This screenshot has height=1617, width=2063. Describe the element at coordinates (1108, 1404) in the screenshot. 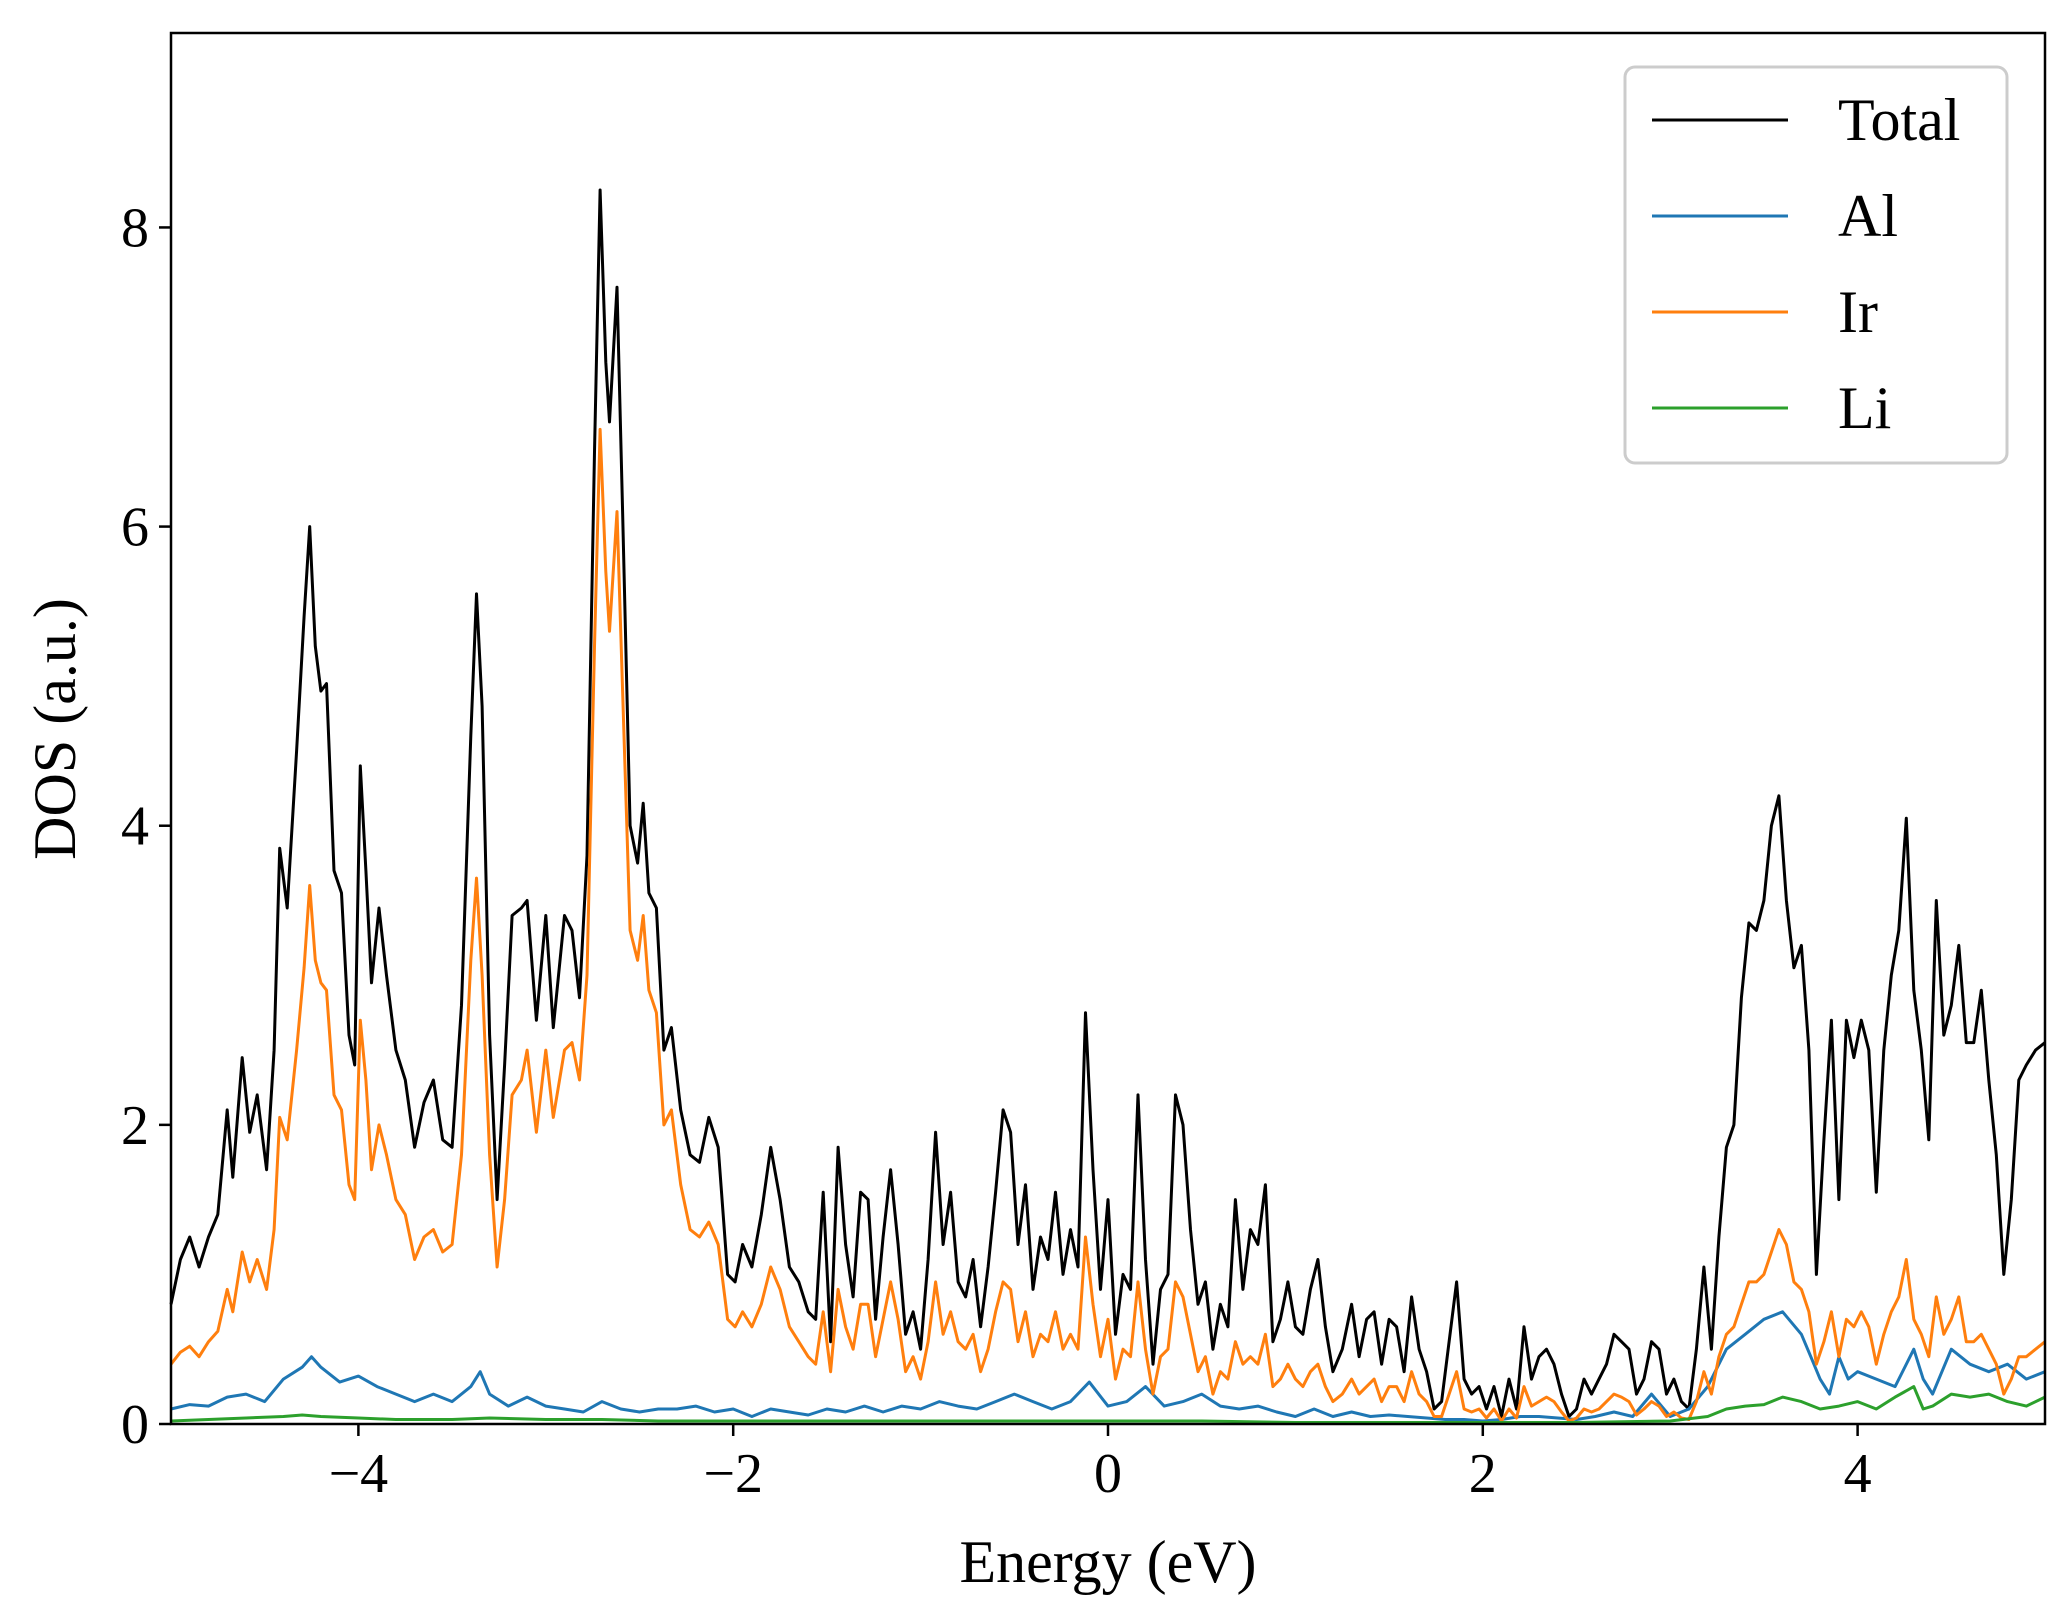

I see `series-line-li` at that location.